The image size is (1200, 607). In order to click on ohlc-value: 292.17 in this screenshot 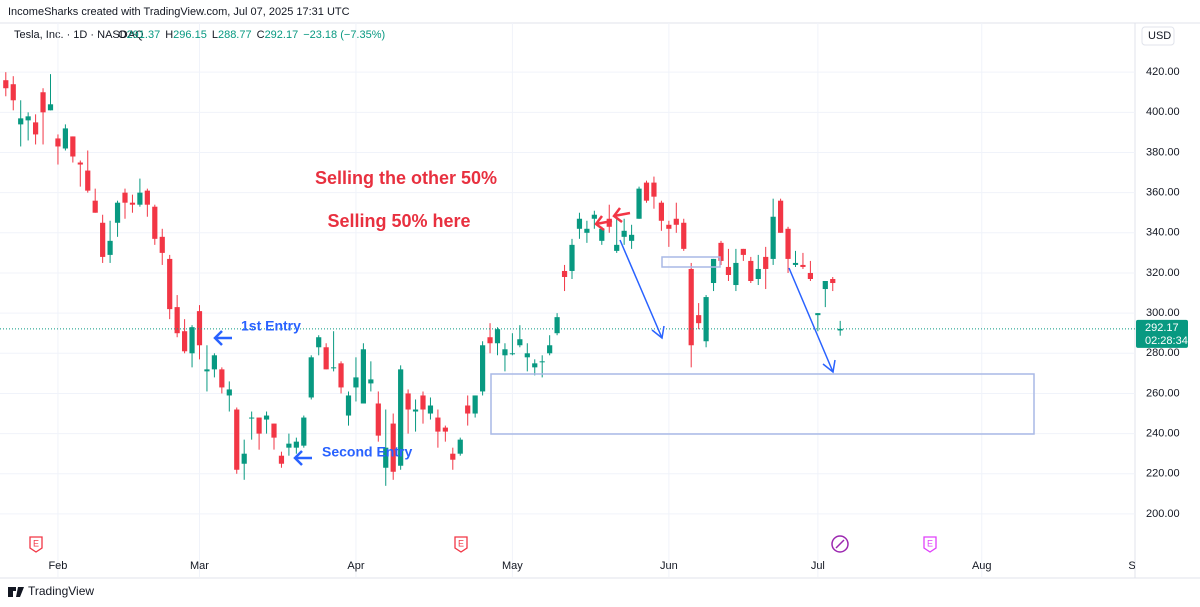, I will do `click(282, 35)`.